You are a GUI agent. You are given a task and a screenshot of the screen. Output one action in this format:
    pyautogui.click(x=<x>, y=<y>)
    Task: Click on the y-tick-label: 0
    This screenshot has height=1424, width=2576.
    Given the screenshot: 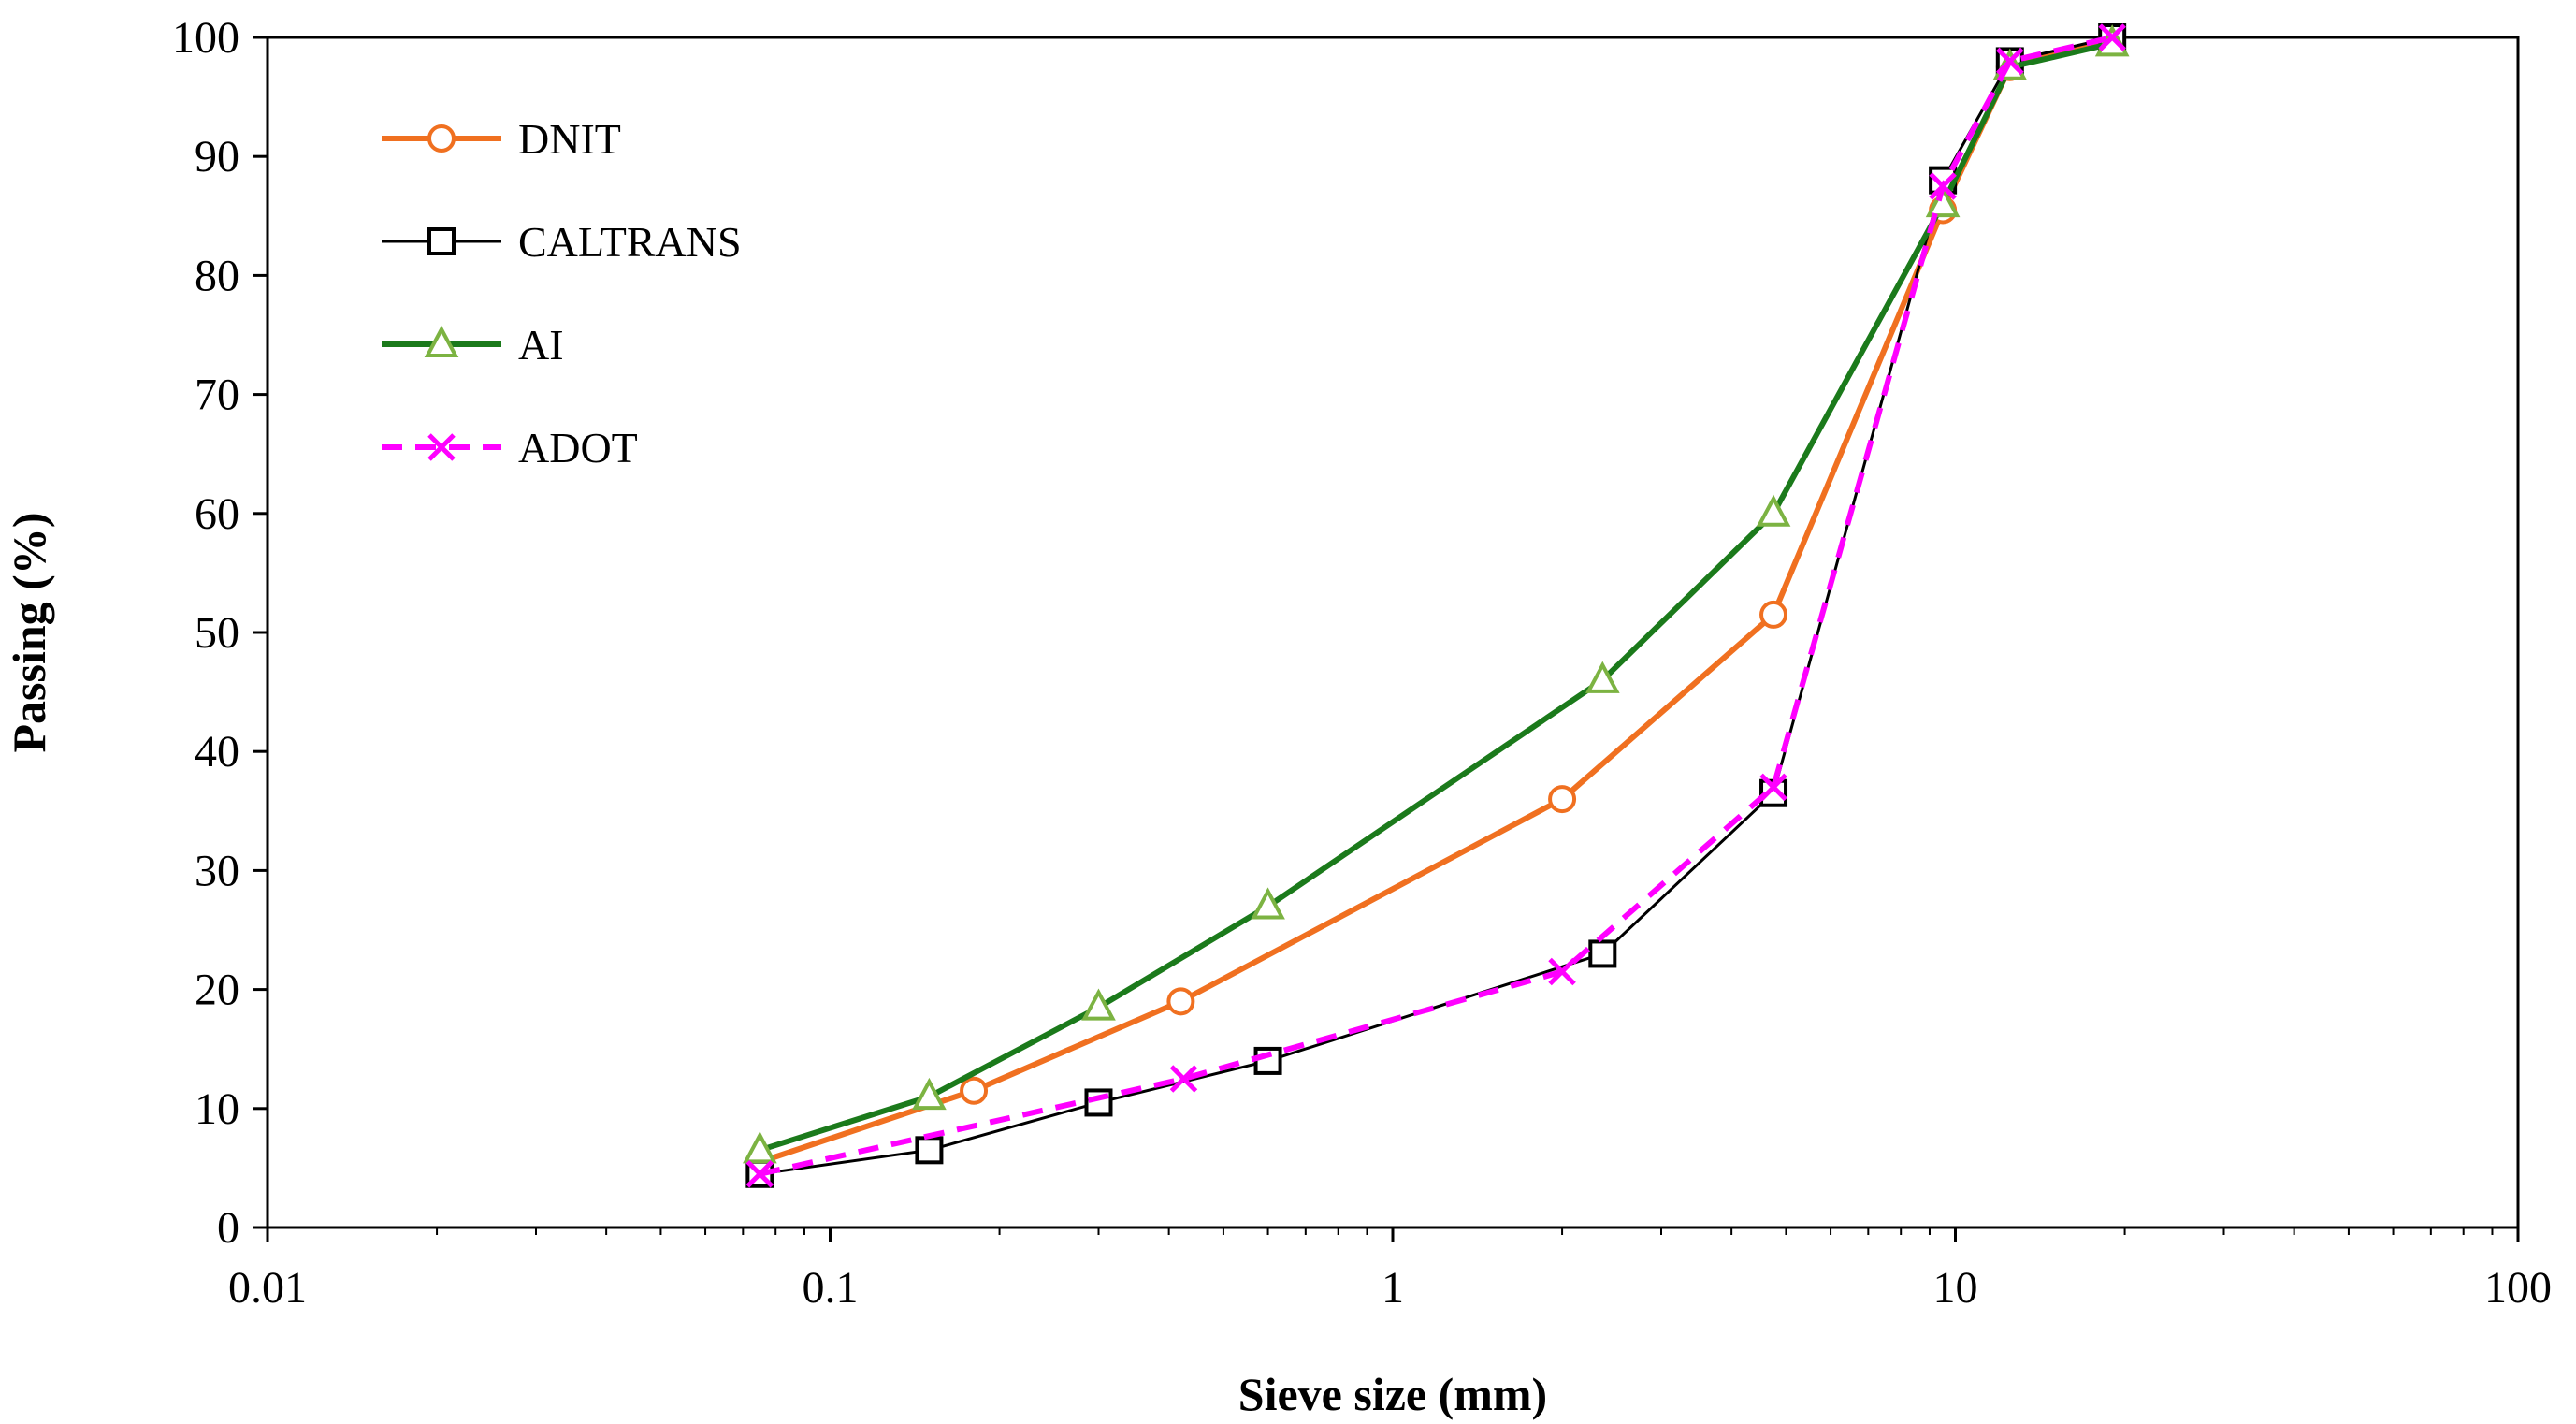 What is the action you would take?
    pyautogui.click(x=228, y=1228)
    